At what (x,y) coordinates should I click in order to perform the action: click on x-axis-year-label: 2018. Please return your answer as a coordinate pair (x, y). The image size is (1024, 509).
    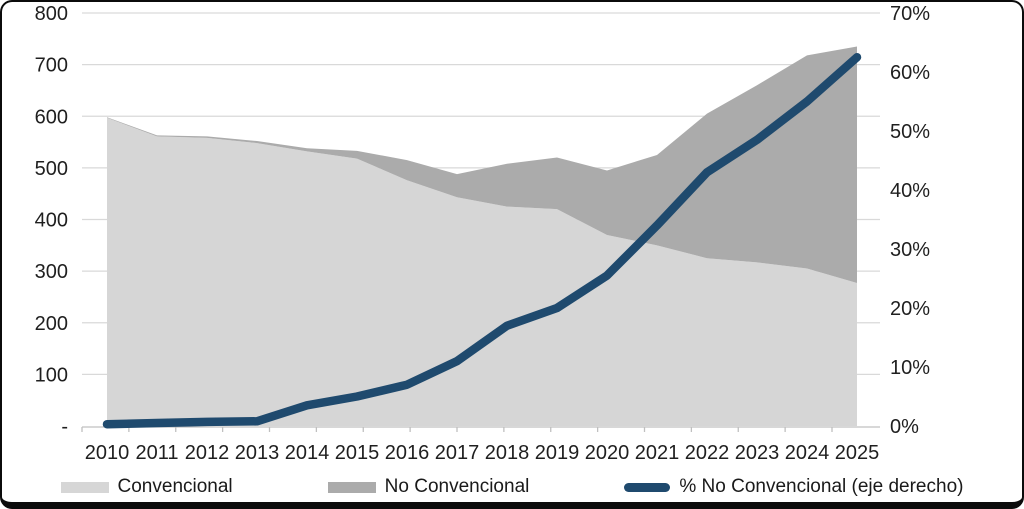
    Looking at the image, I should click on (507, 453).